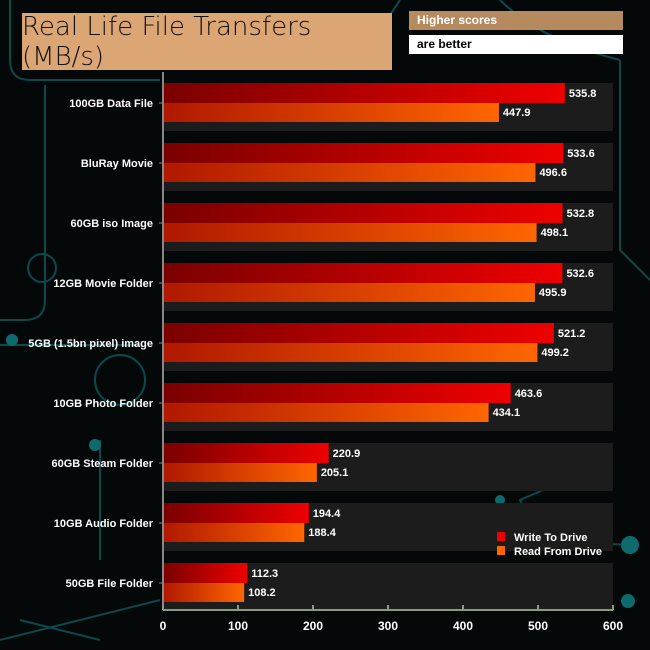 The image size is (650, 650). I want to click on data-label-write: 533.6, so click(581, 154).